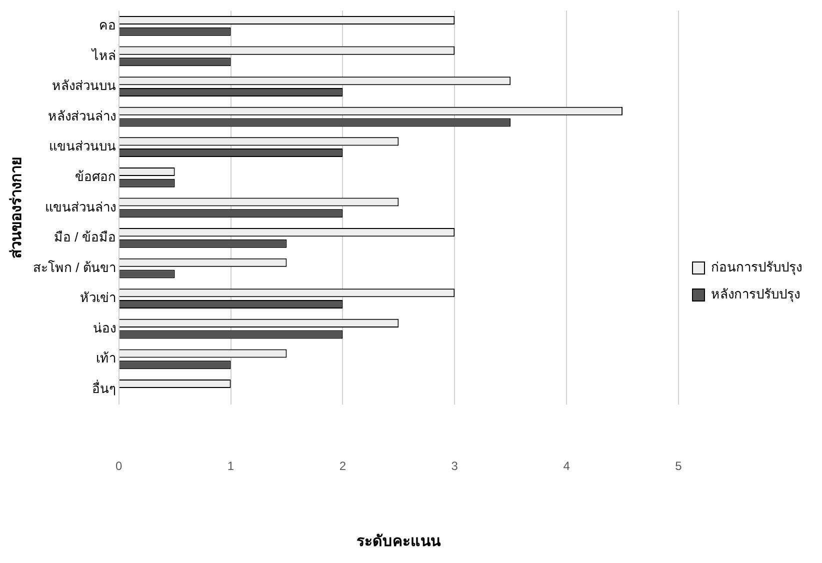 The width and height of the screenshot is (822, 563). I want to click on x-tick-label: 2, so click(342, 466).